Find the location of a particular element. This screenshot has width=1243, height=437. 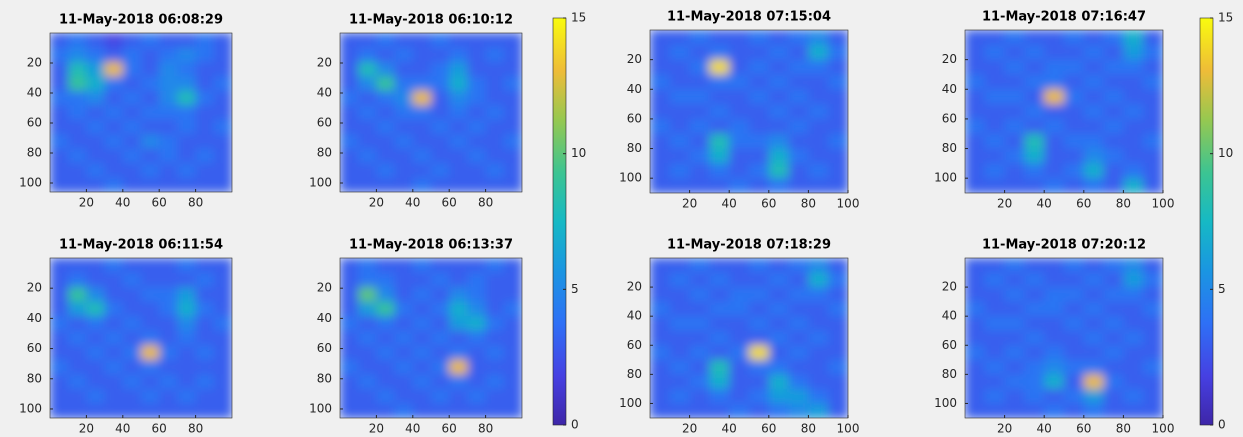

x-tick-label: 80 is located at coordinates (485, 429).